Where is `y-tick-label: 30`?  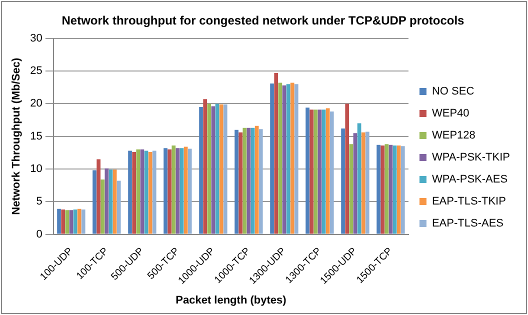
y-tick-label: 30 is located at coordinates (36, 38).